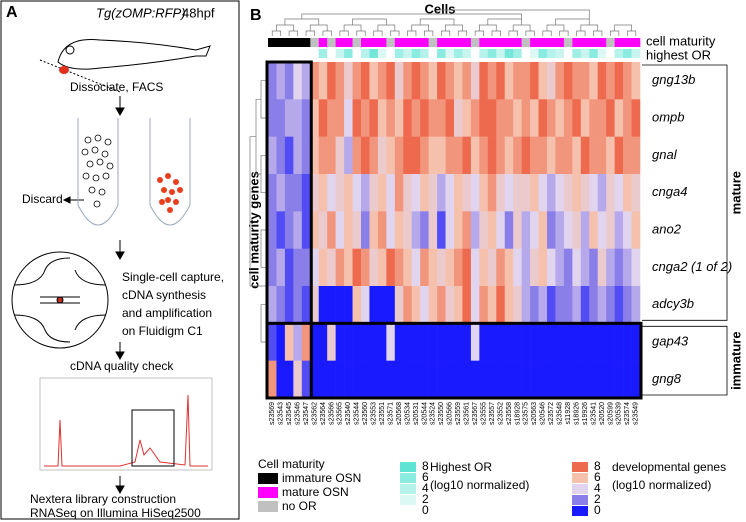  Describe the element at coordinates (60, 300) in the screenshot. I see `chip` at that location.